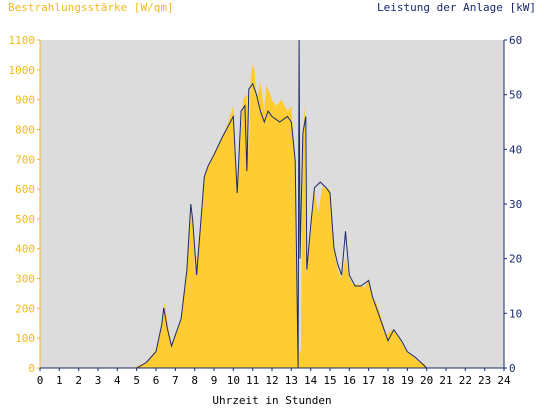 Image resolution: width=544 pixels, height=408 pixels. Describe the element at coordinates (25, 129) in the screenshot. I see `left-tick-label: 800` at that location.